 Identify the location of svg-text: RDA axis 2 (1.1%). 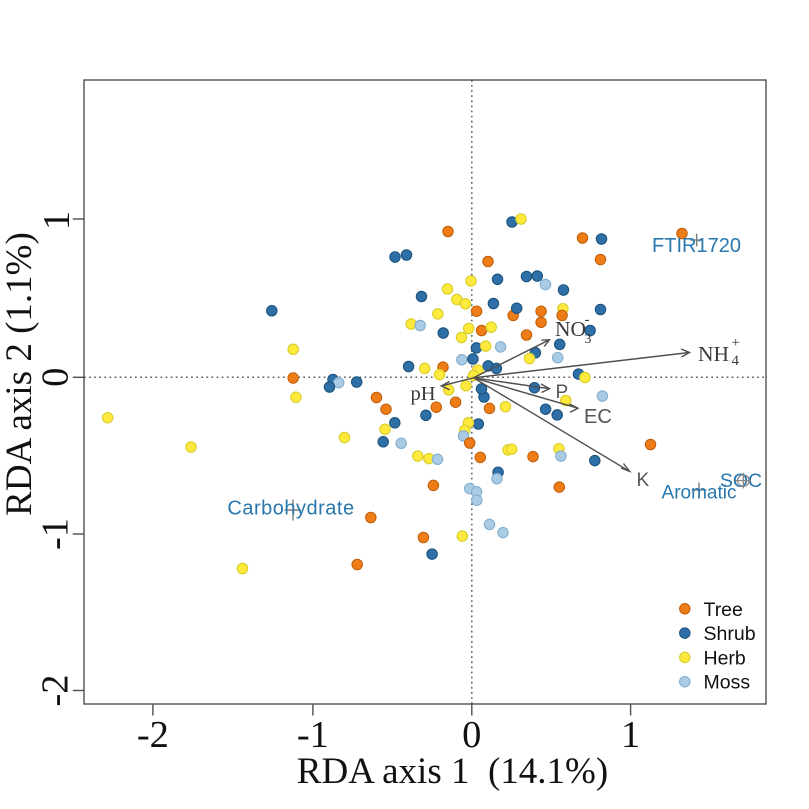
(20, 374).